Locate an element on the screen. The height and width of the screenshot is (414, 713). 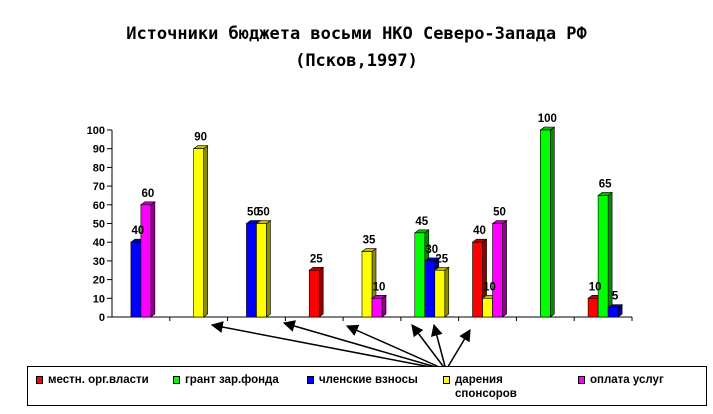
data-label: 45 is located at coordinates (421, 222).